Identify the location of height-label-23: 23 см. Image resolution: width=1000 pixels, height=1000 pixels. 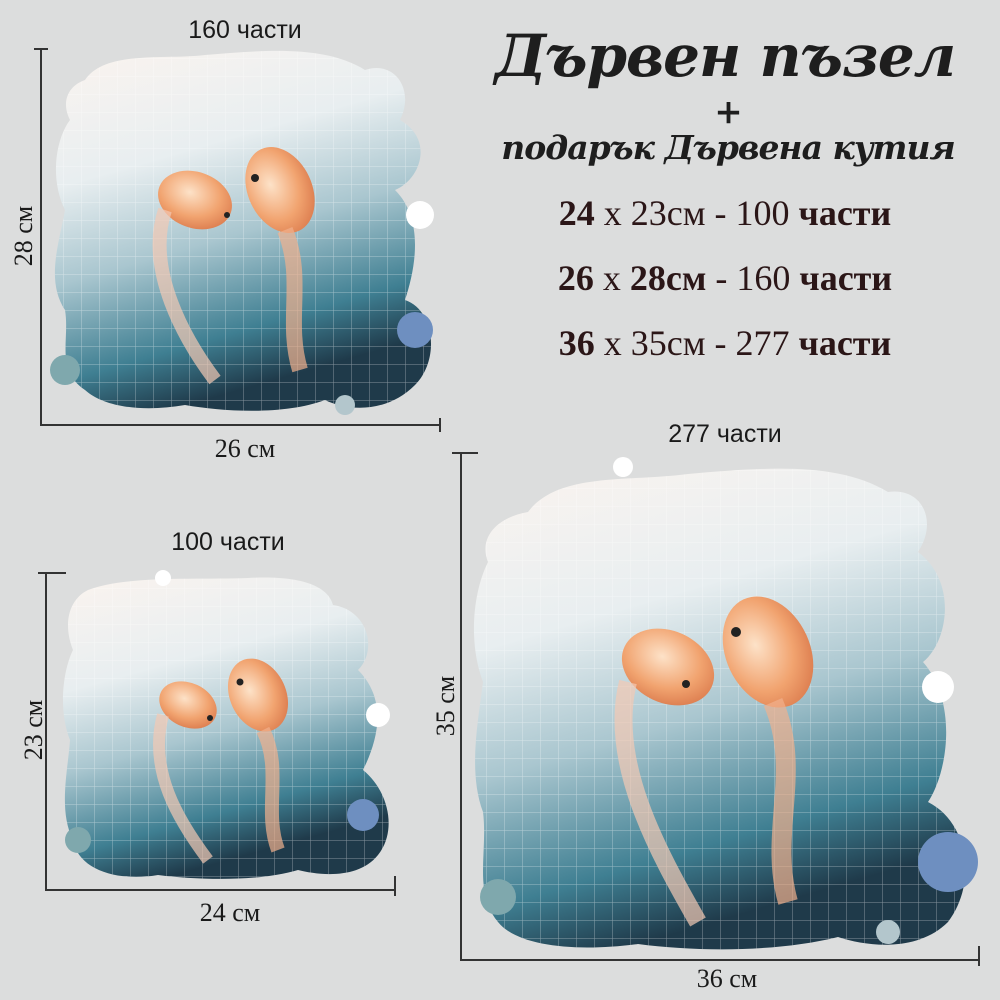
(33, 730).